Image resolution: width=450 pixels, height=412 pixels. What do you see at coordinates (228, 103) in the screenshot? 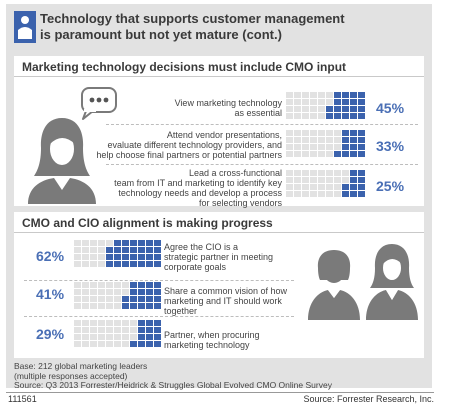
I see `label-line: View marketing technology` at bounding box center [228, 103].